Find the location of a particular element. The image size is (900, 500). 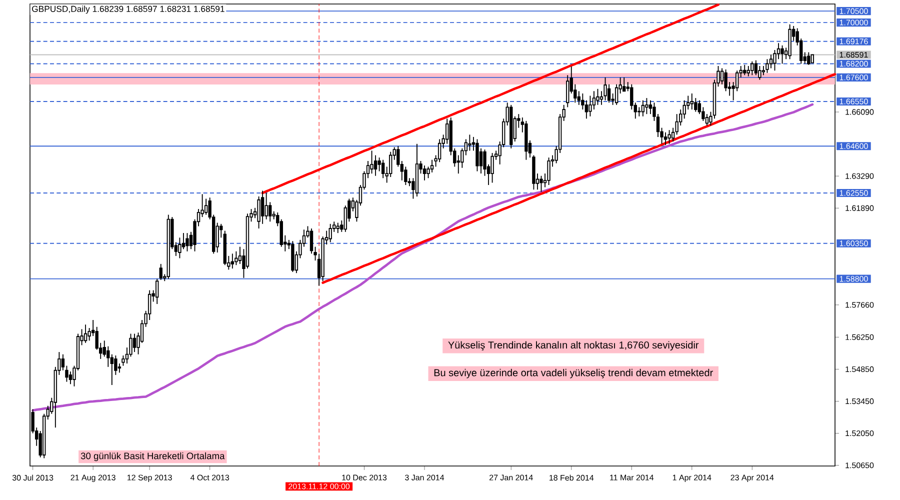

ref-line-label: 1.68591 is located at coordinates (854, 55).